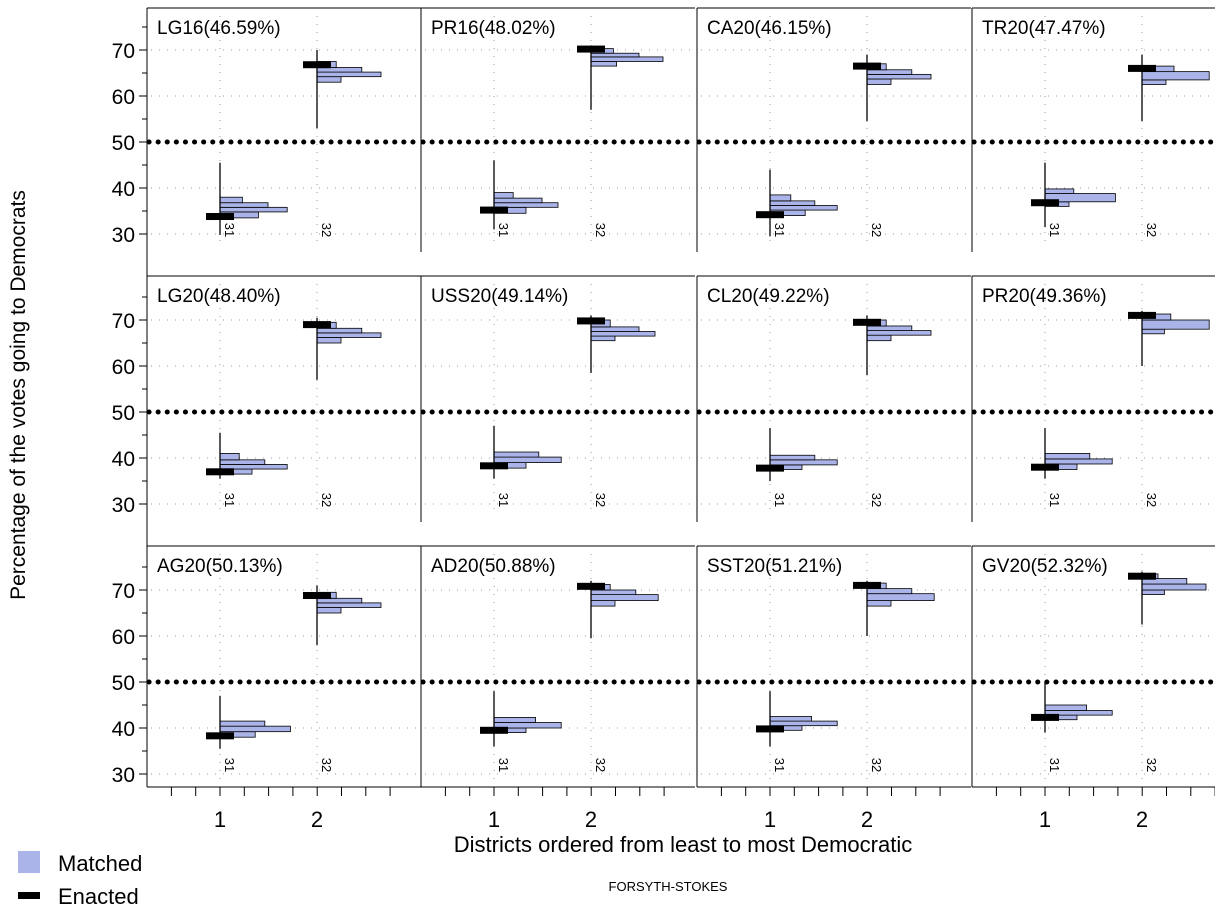 This screenshot has height=918, width=1215. What do you see at coordinates (834, 129) in the screenshot?
I see `panel-2: CA20(46.15%) 31 32` at bounding box center [834, 129].